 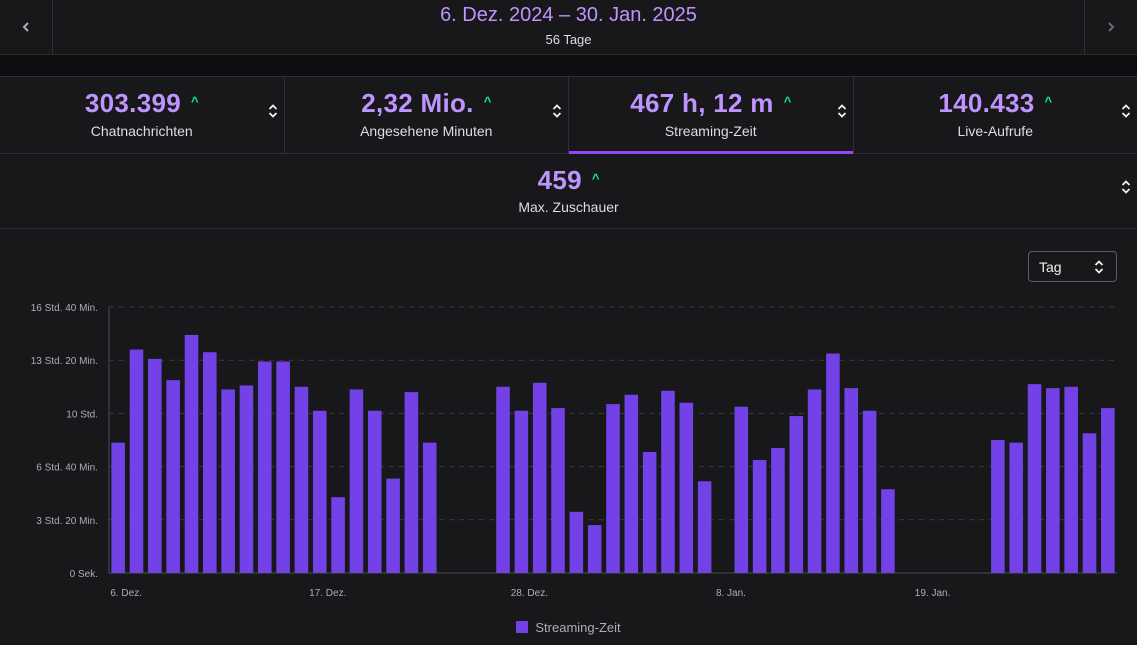 I want to click on period-select: Tag, so click(x=1072, y=266).